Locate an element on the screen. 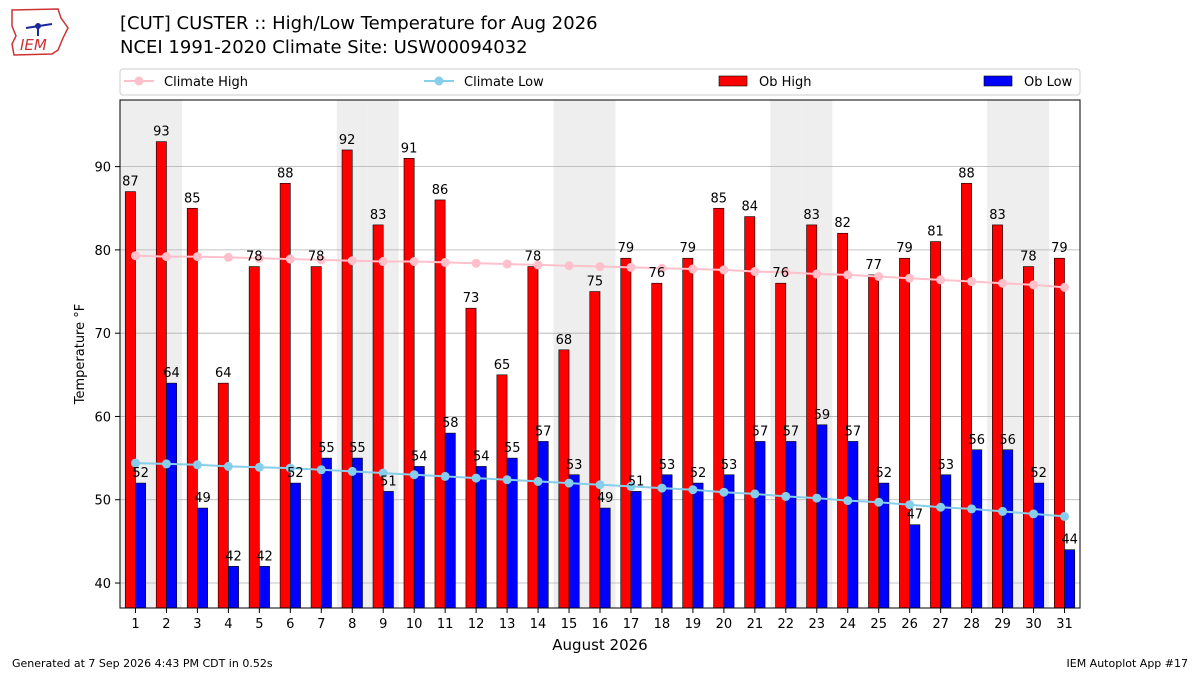 The image size is (1200, 675). label-low-day-8: 55 is located at coordinates (357, 448).